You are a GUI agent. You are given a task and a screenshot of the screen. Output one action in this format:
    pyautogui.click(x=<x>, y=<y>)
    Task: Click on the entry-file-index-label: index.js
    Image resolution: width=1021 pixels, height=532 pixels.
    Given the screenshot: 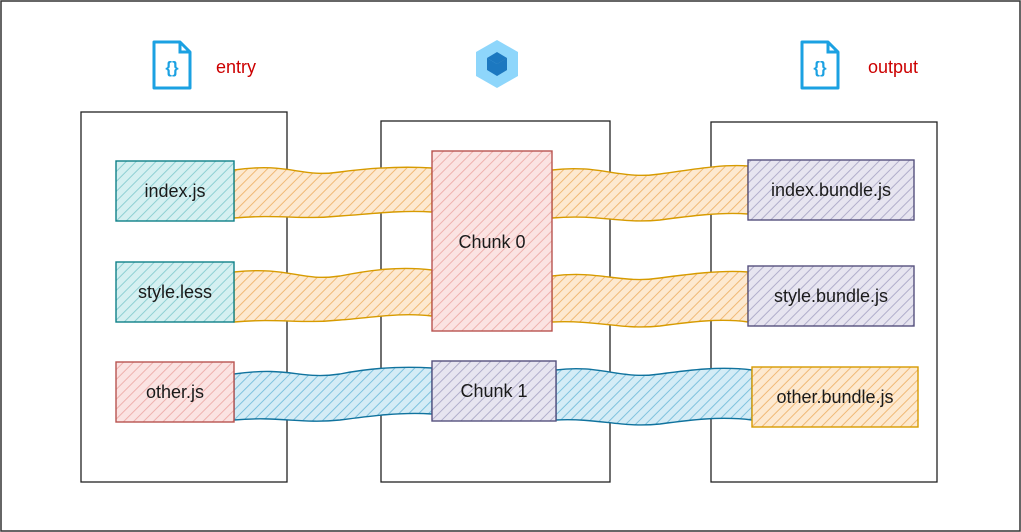 What is the action you would take?
    pyautogui.click(x=174, y=191)
    